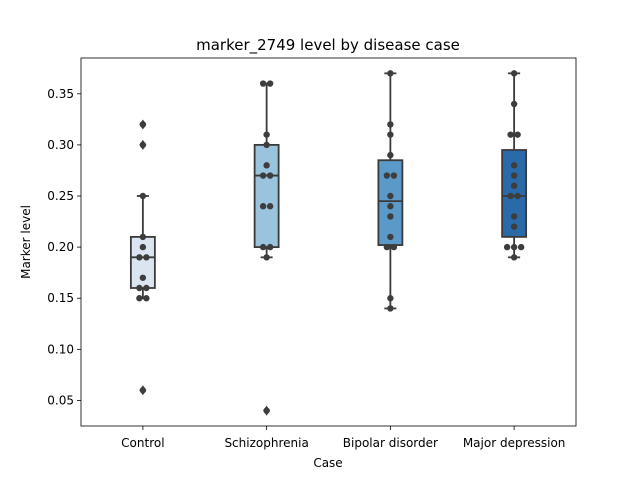 The image size is (640, 484). I want to click on y-tick-label: 0.20, so click(60, 247).